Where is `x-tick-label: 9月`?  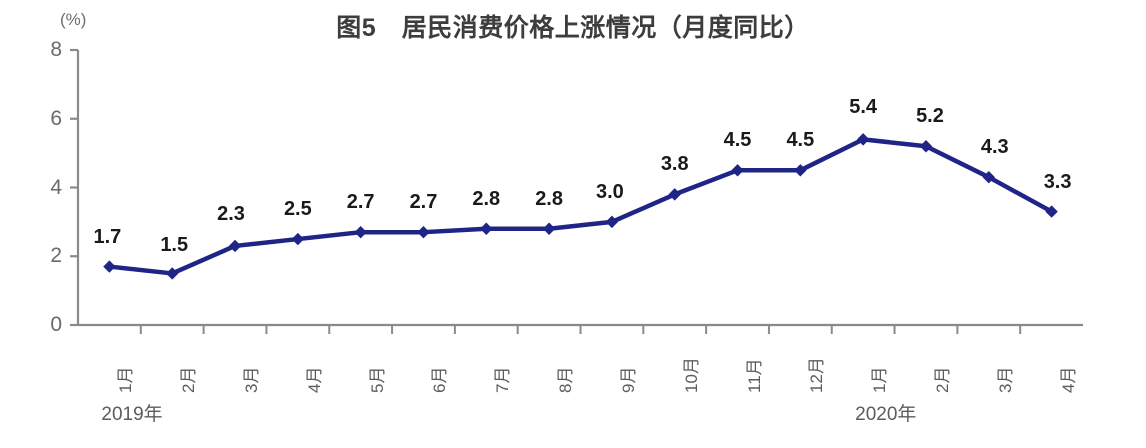
x-tick-label: 9月 is located at coordinates (628, 379).